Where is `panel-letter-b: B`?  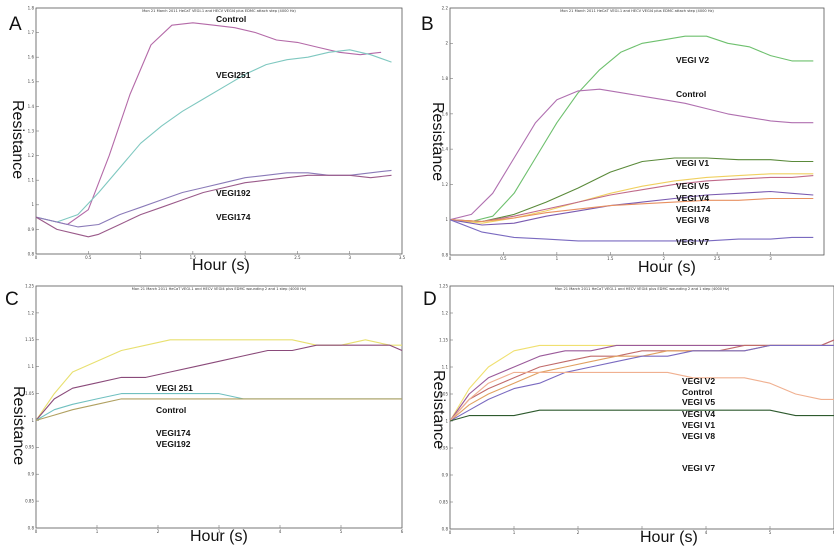
panel-letter-b: B is located at coordinates (427, 24).